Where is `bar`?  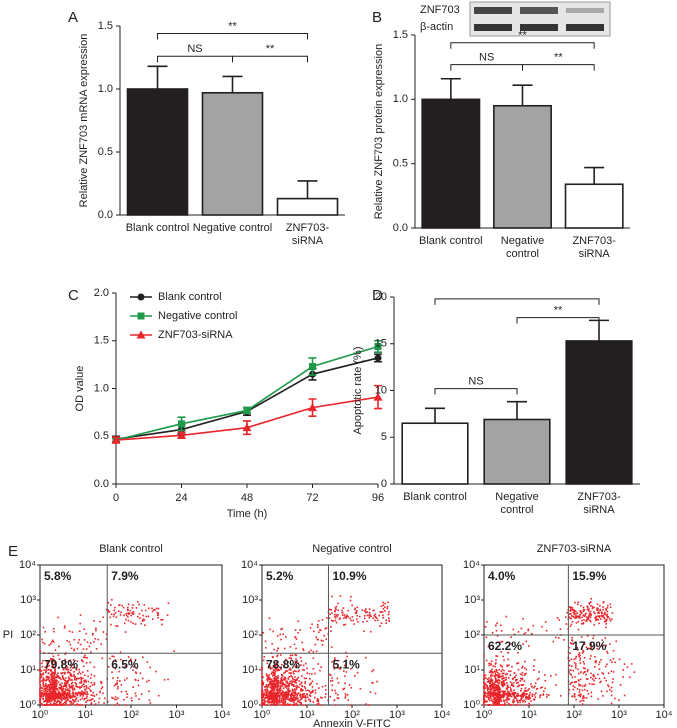 bar is located at coordinates (307, 206).